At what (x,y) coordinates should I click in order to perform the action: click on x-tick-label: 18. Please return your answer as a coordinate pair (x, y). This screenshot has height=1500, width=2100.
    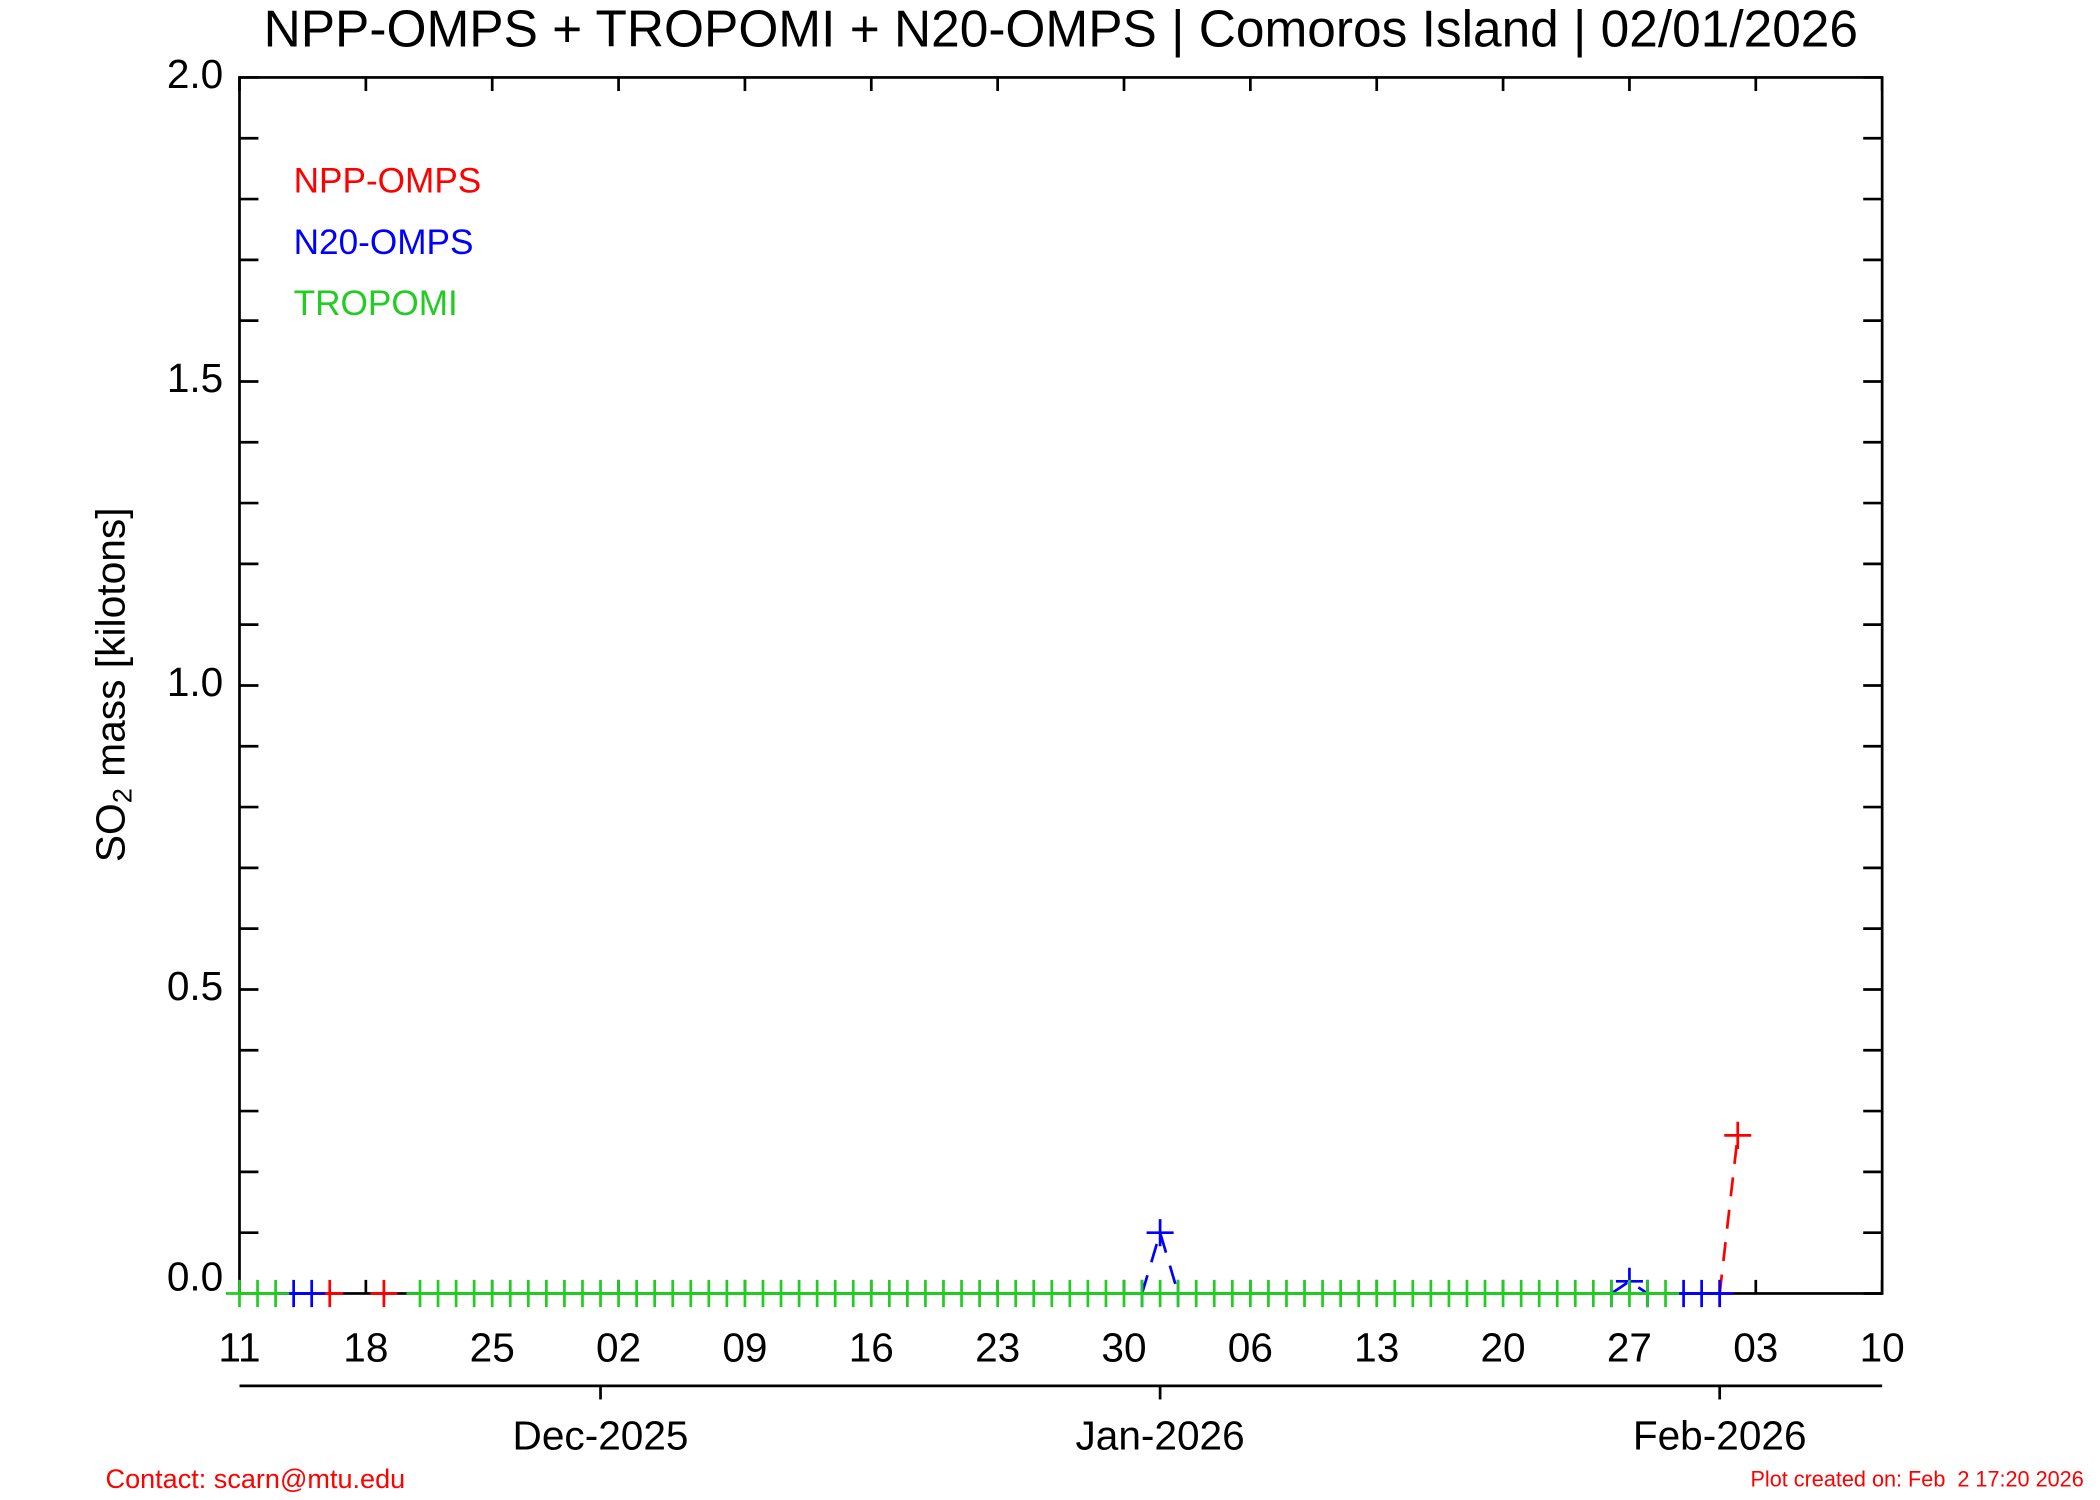
    Looking at the image, I should click on (365, 1347).